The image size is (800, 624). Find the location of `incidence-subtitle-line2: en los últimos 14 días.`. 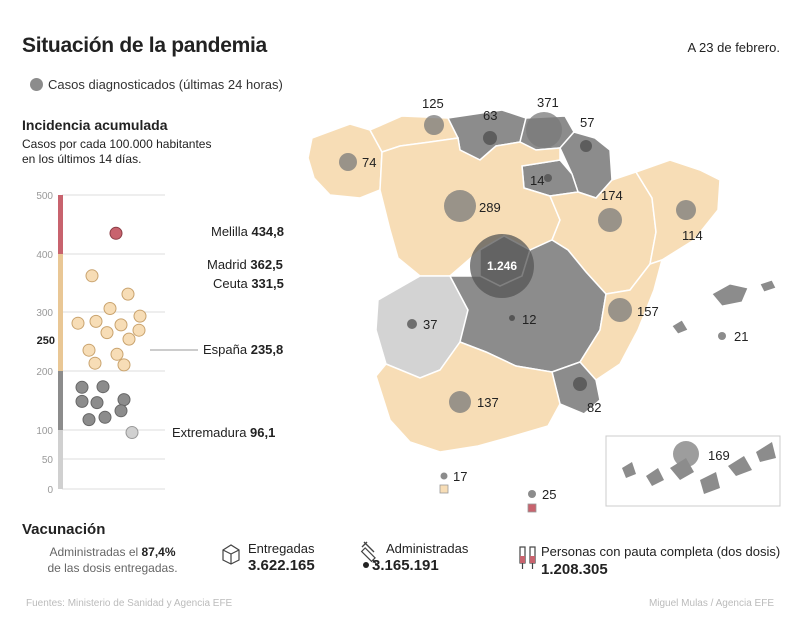

incidence-subtitle-line2: en los últimos 14 días. is located at coordinates (82, 159).